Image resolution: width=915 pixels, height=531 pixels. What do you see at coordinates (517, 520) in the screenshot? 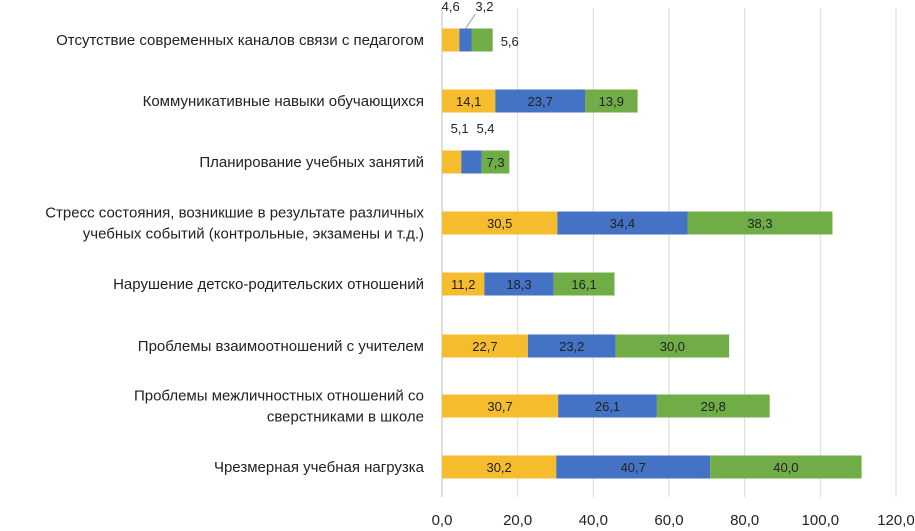
I see `x-tick-label: 20,0` at bounding box center [517, 520].